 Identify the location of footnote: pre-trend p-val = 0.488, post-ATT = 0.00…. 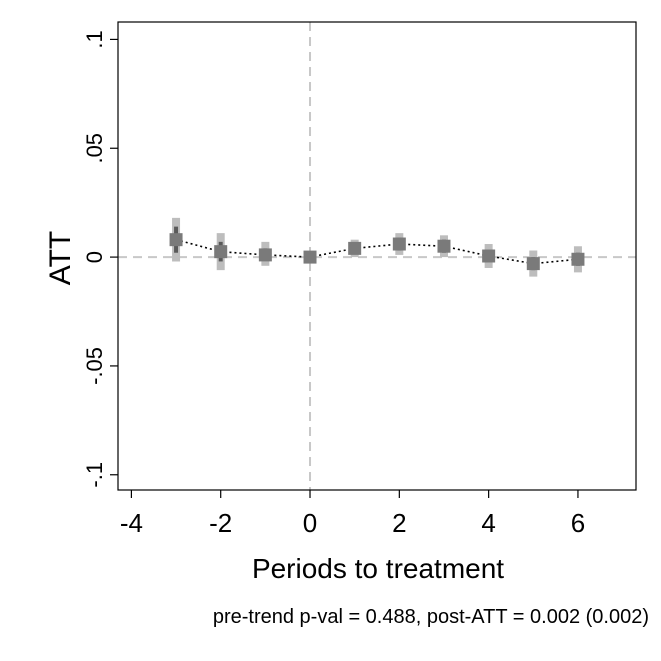
(430, 617).